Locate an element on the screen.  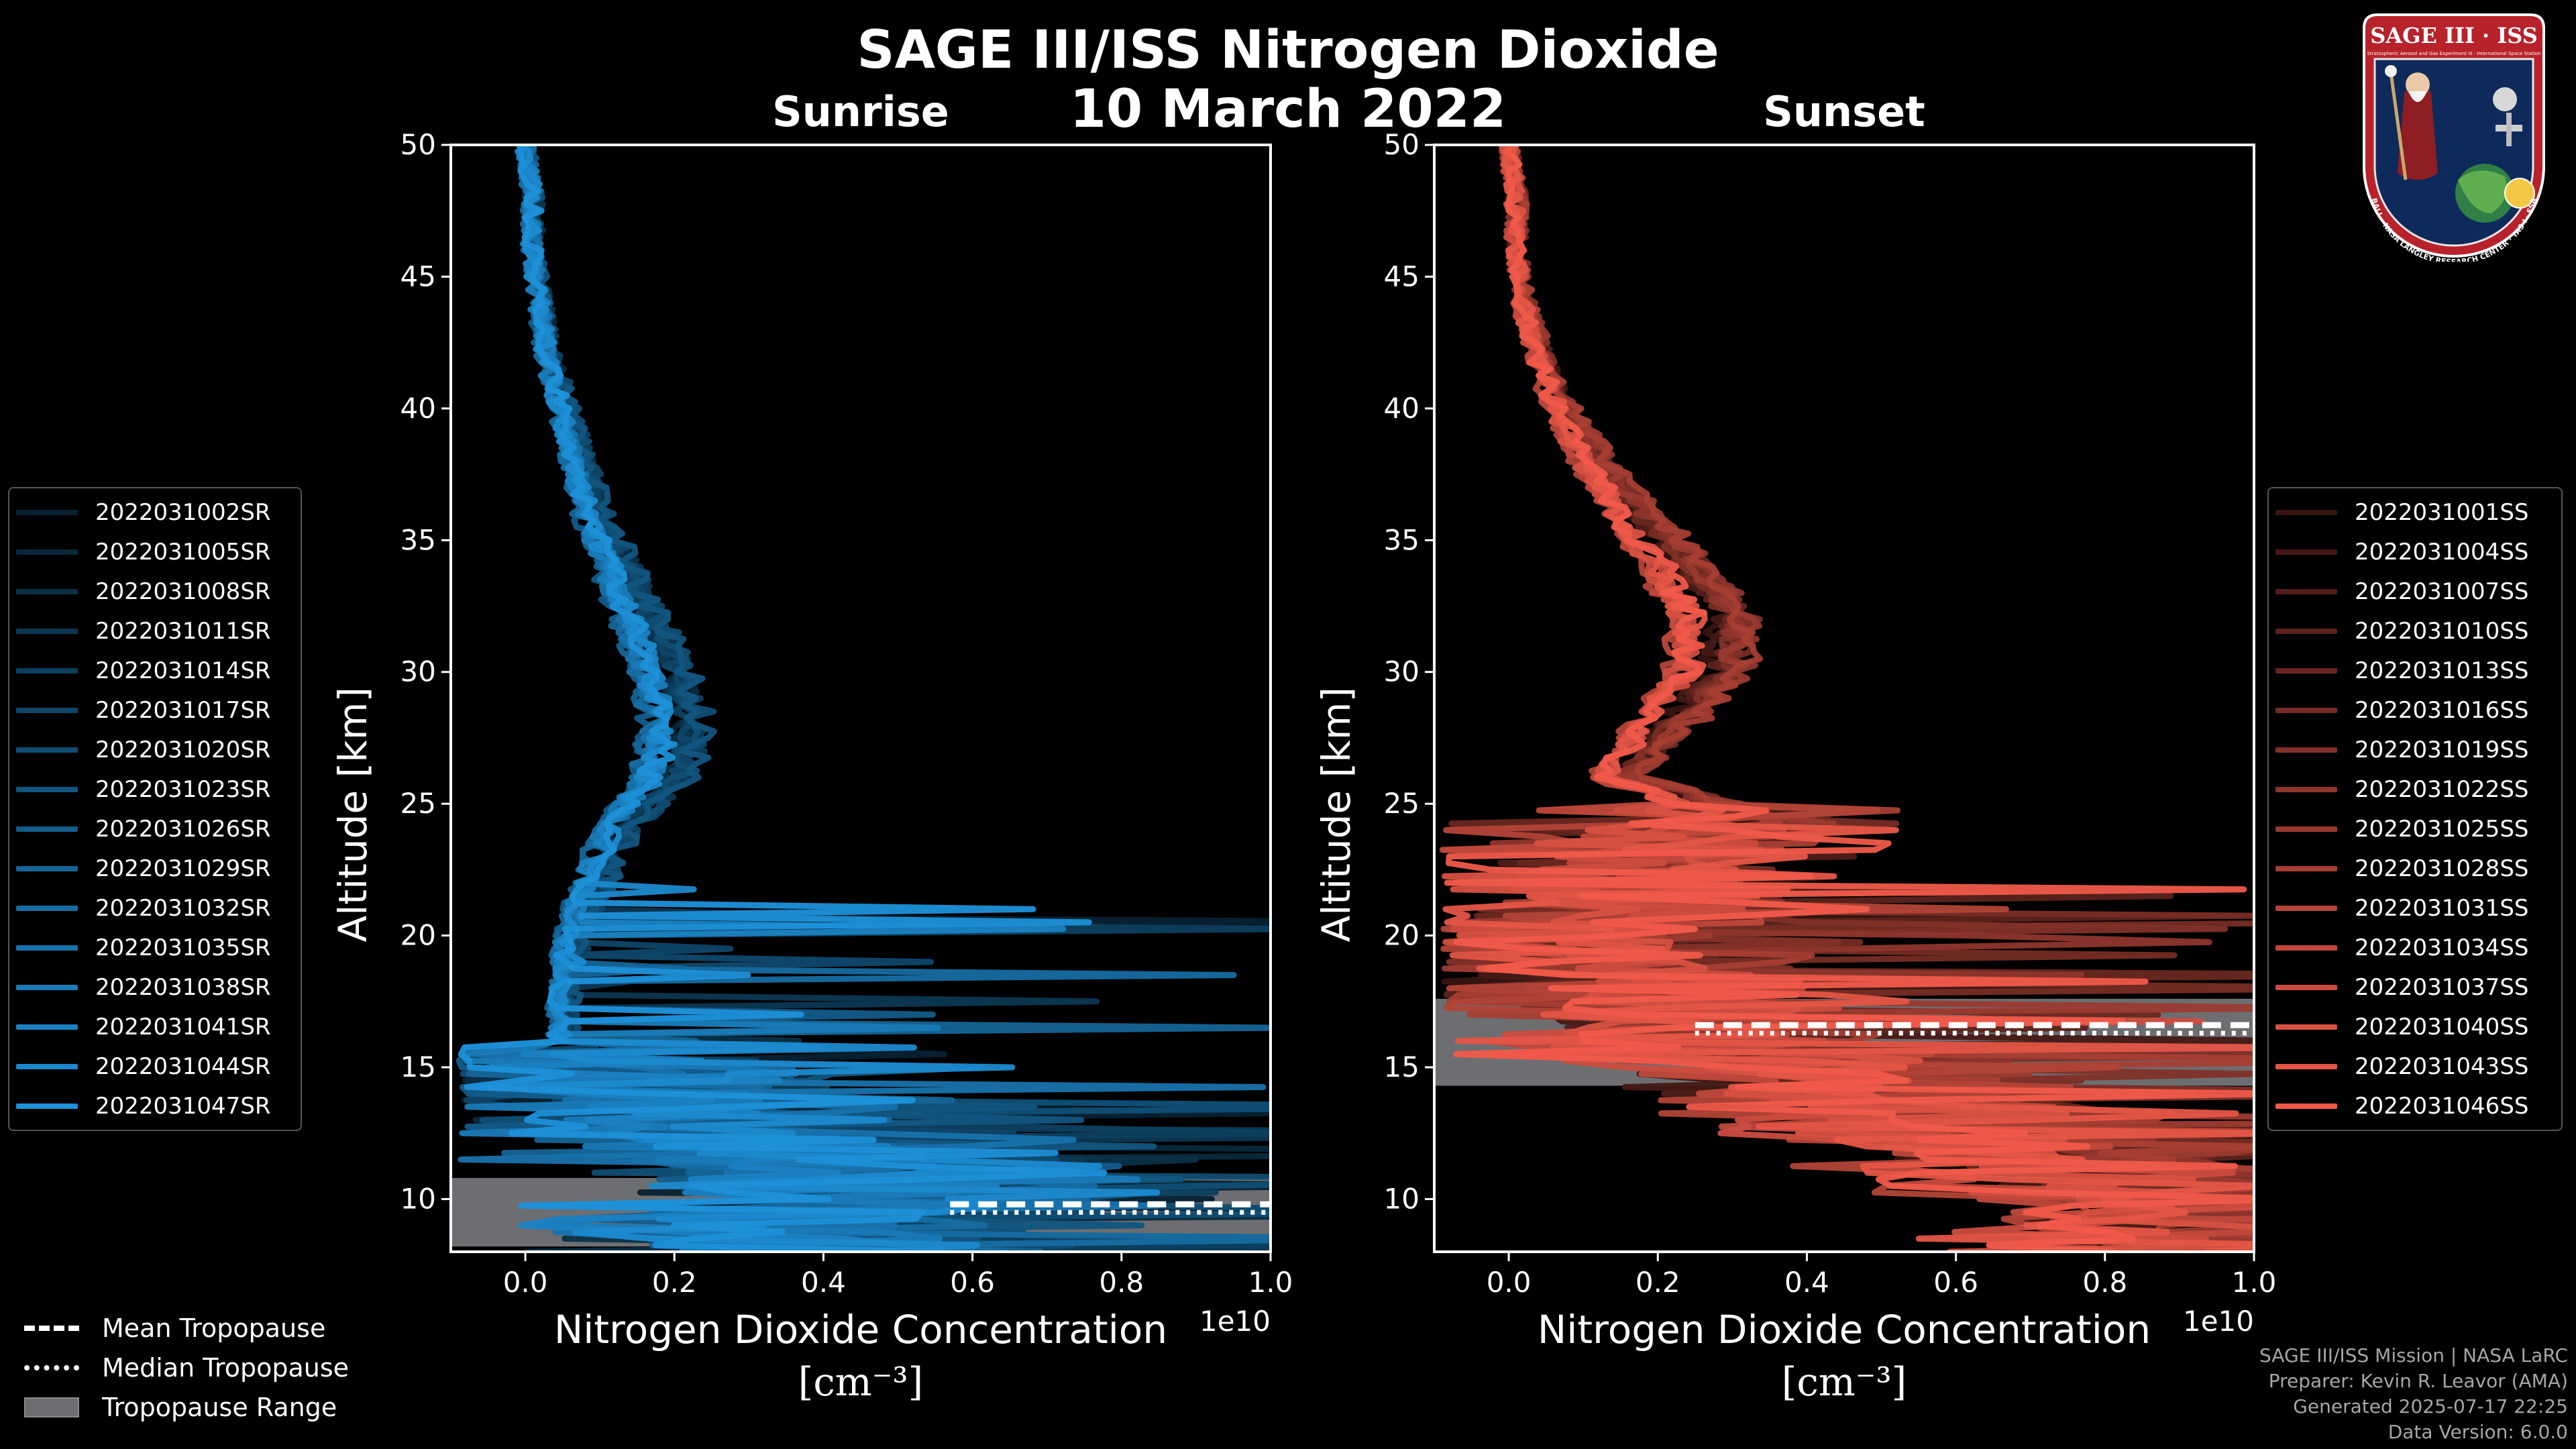
legend-entry-2022031001SS: 2022031001SS is located at coordinates (2415, 512).